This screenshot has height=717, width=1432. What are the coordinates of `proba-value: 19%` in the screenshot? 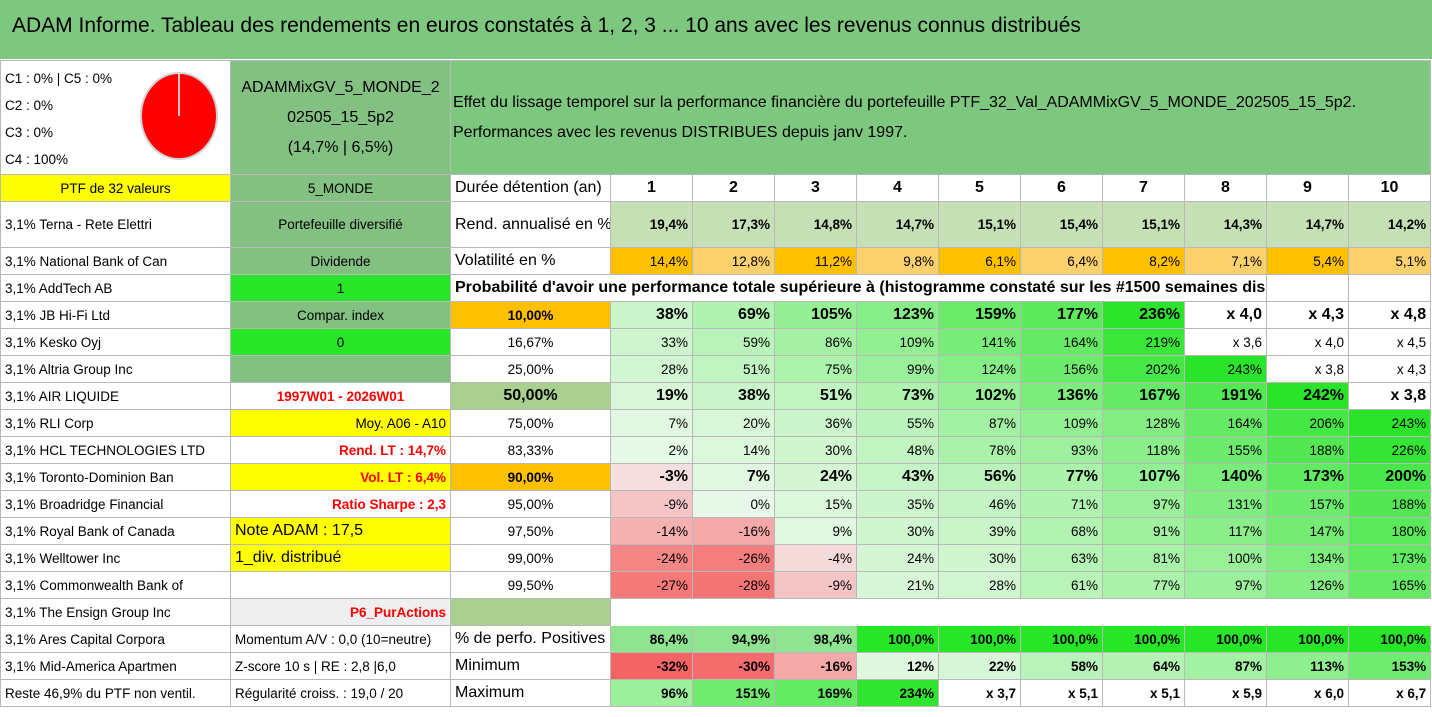 It's located at (651, 396).